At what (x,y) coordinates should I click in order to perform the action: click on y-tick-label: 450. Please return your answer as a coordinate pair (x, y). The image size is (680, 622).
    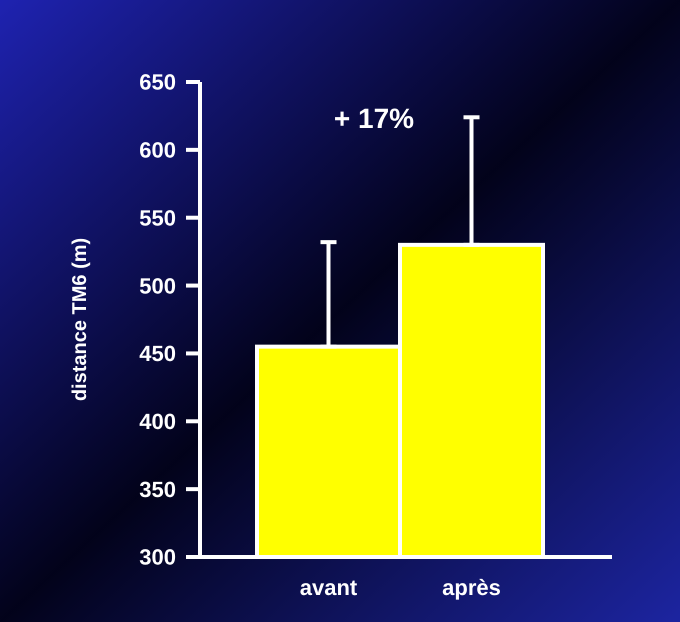
    Looking at the image, I should click on (157, 353).